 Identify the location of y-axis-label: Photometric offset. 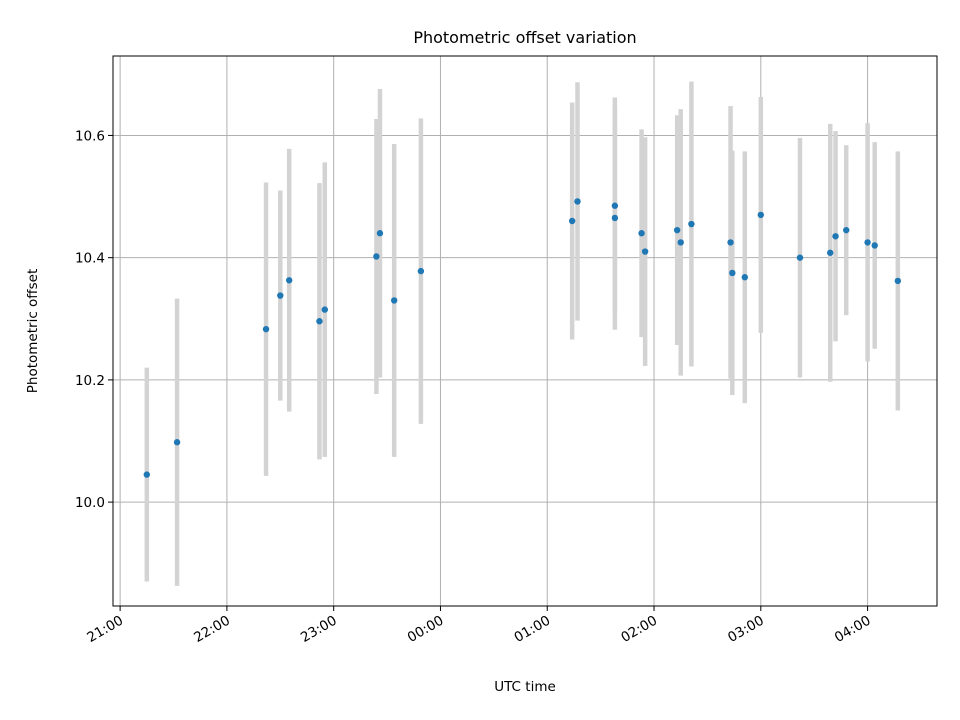
(33, 331).